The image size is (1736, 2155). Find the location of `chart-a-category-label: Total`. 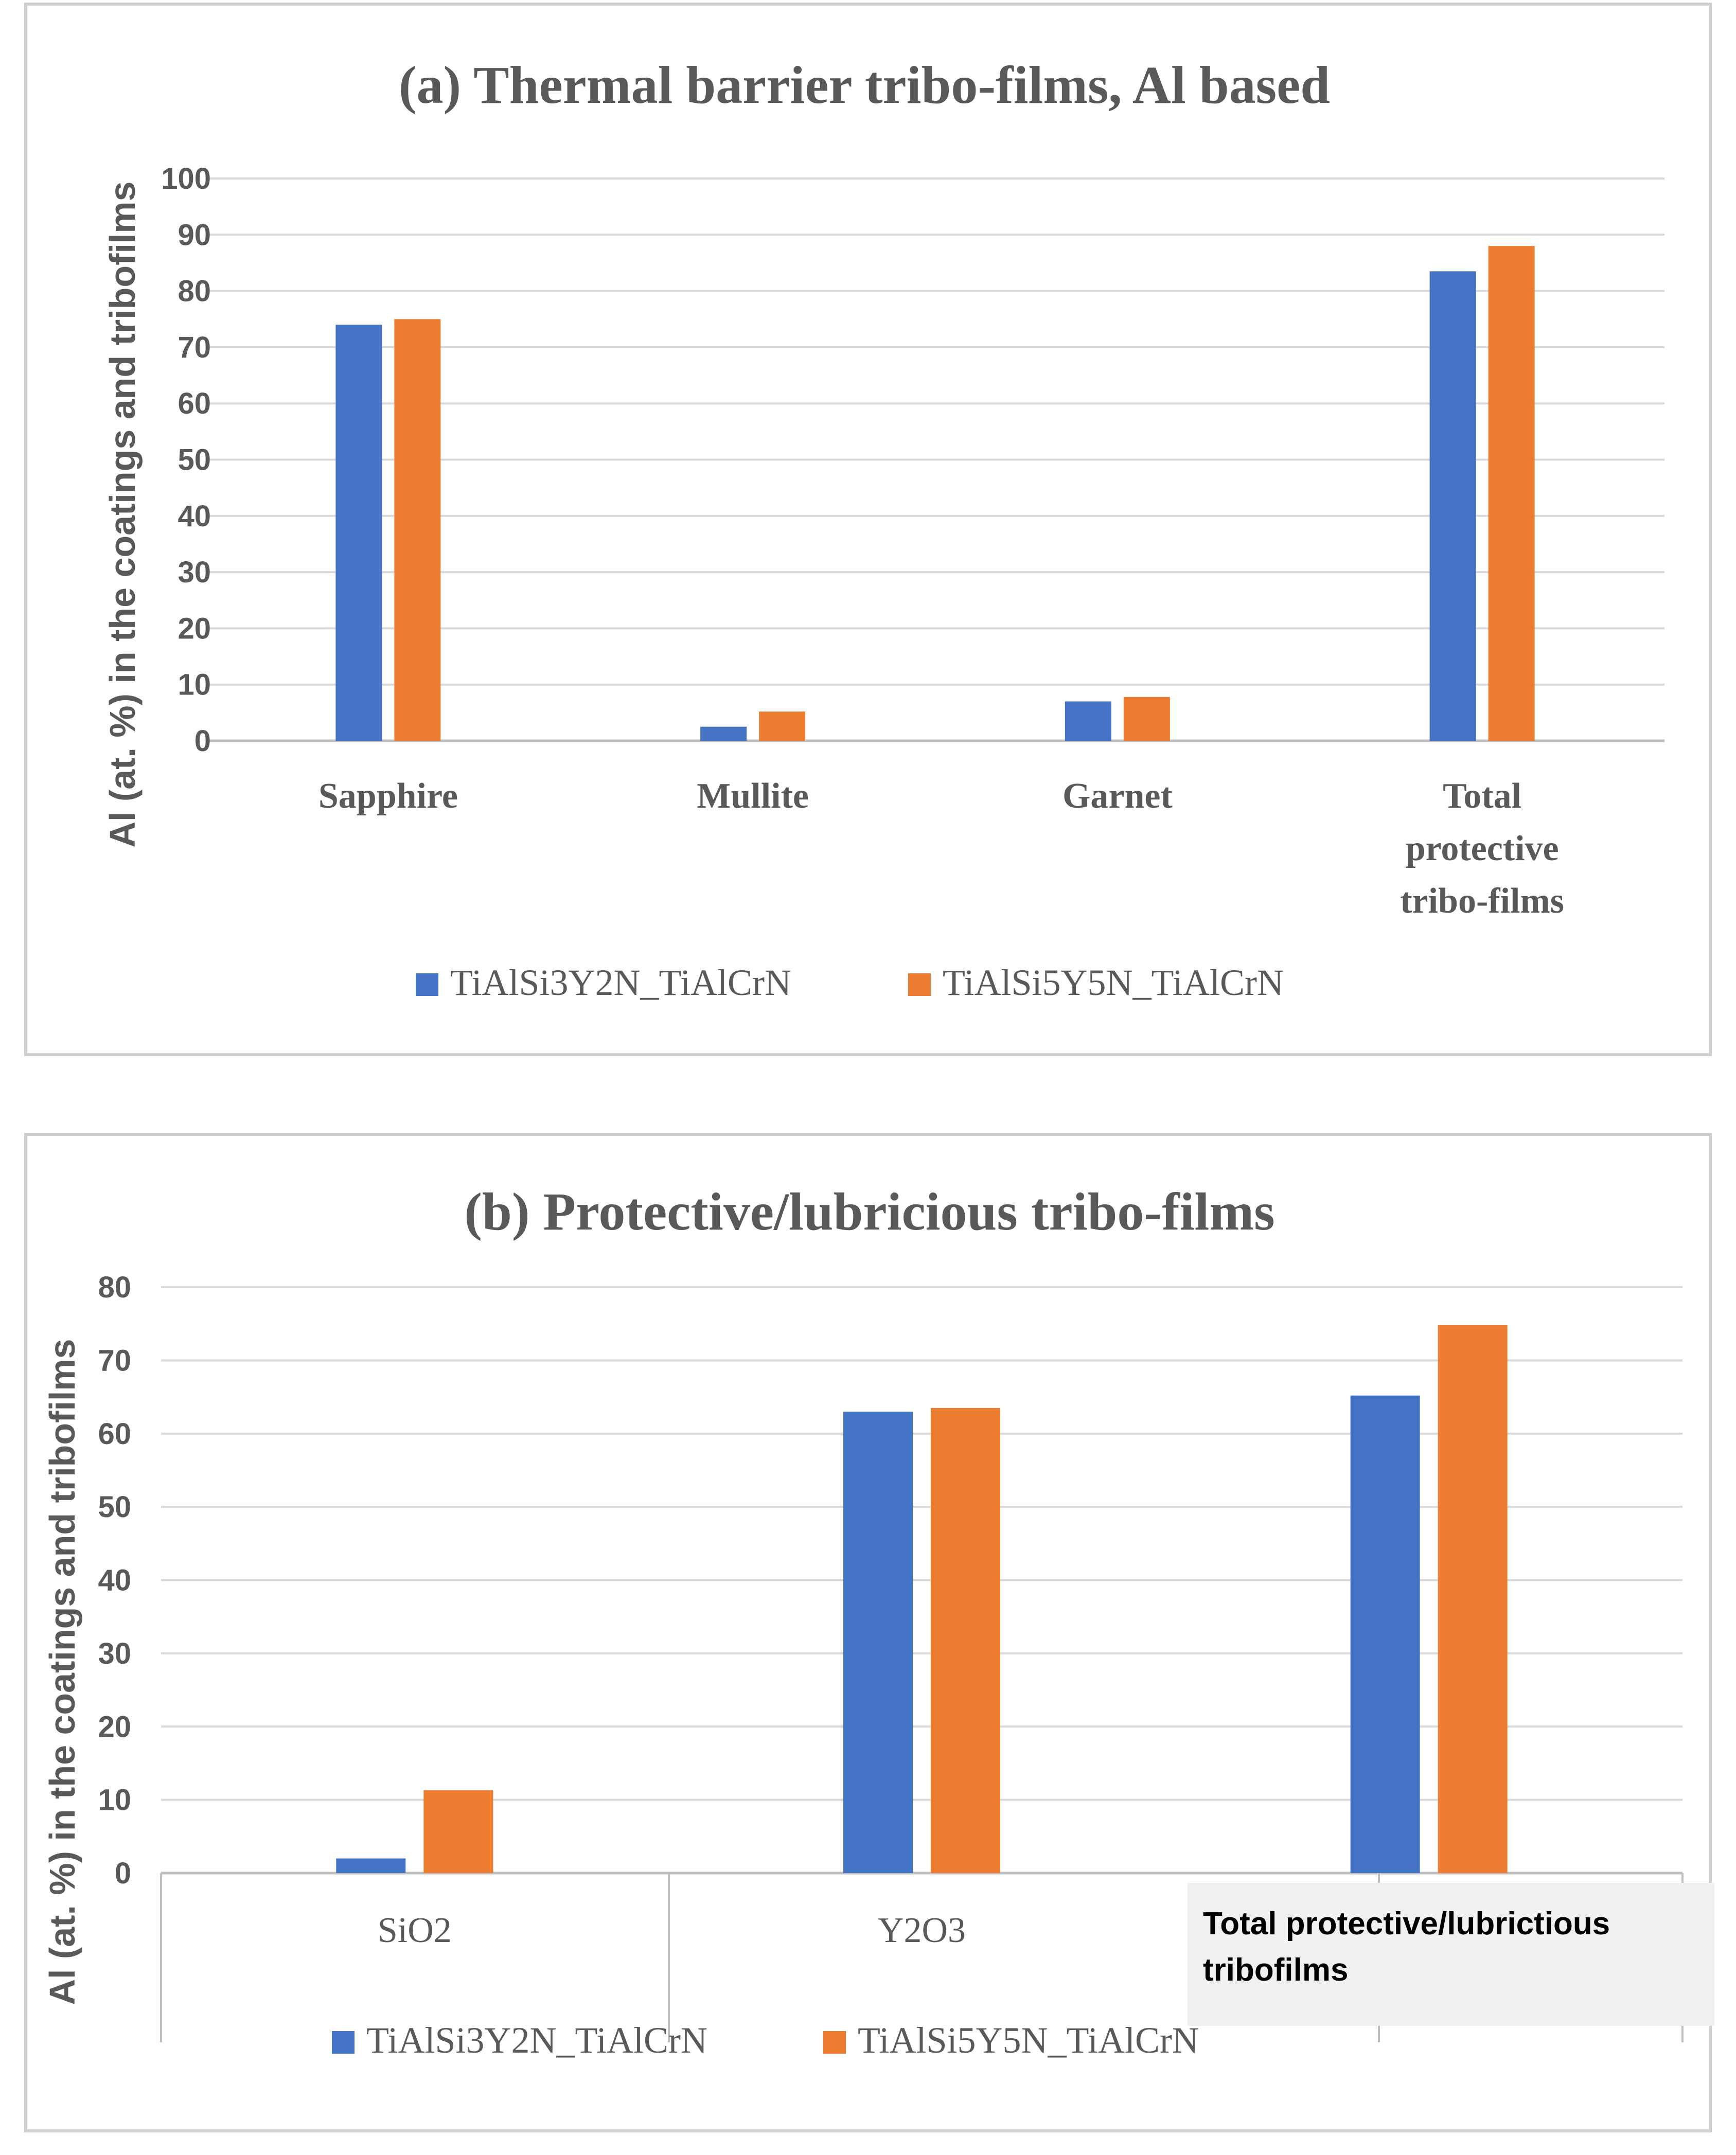

chart-a-category-label: Total is located at coordinates (1482, 796).